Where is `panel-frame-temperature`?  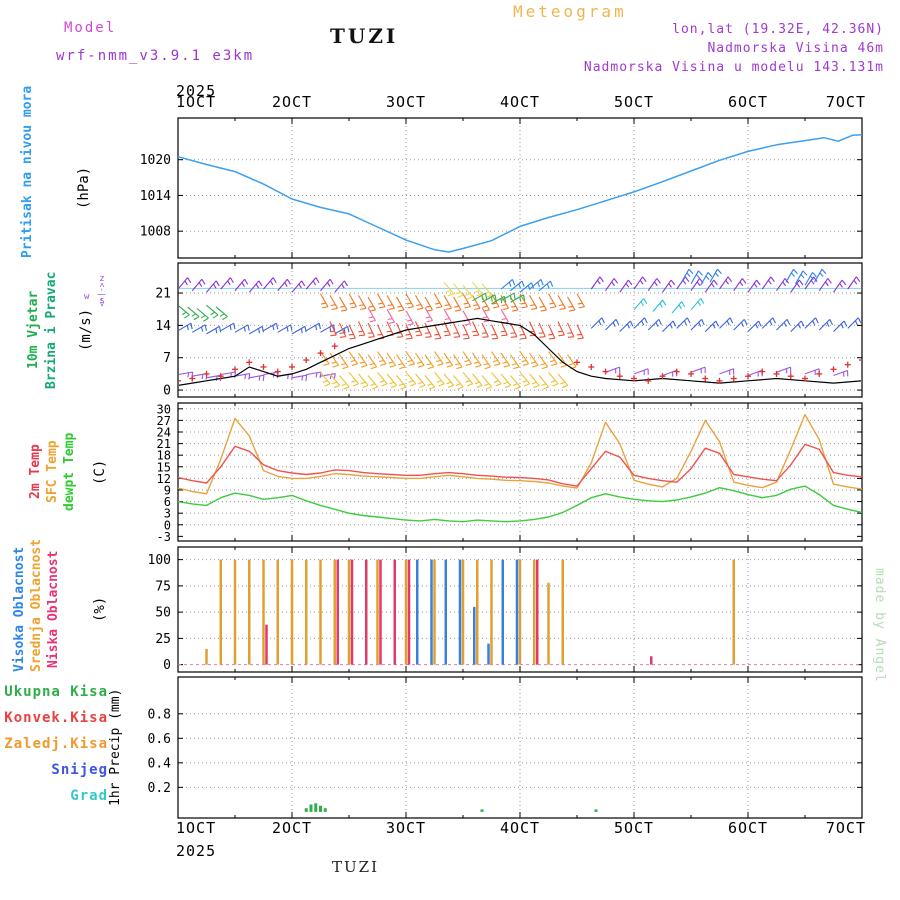 panel-frame-temperature is located at coordinates (520, 472).